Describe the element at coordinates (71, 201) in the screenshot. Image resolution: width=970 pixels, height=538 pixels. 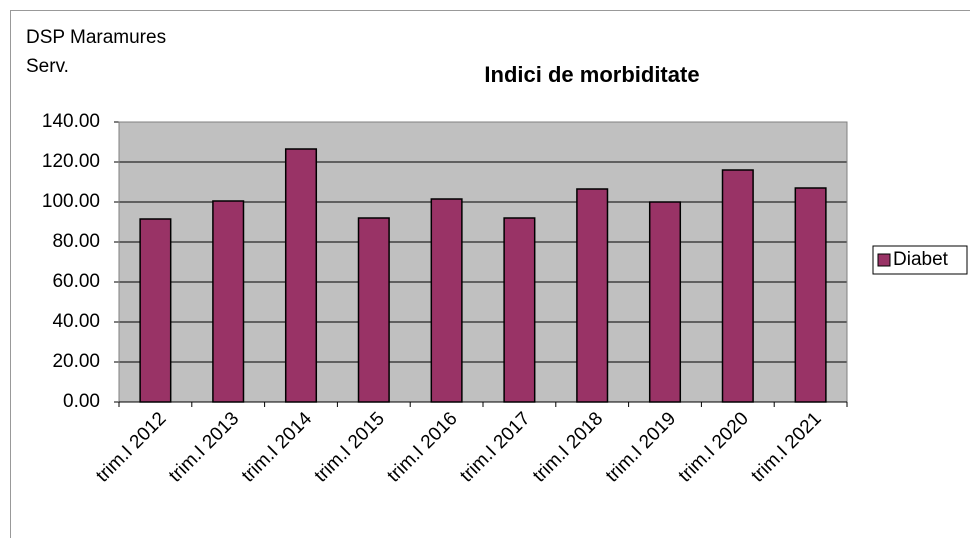
I see `y-tick-label: 100.00` at that location.